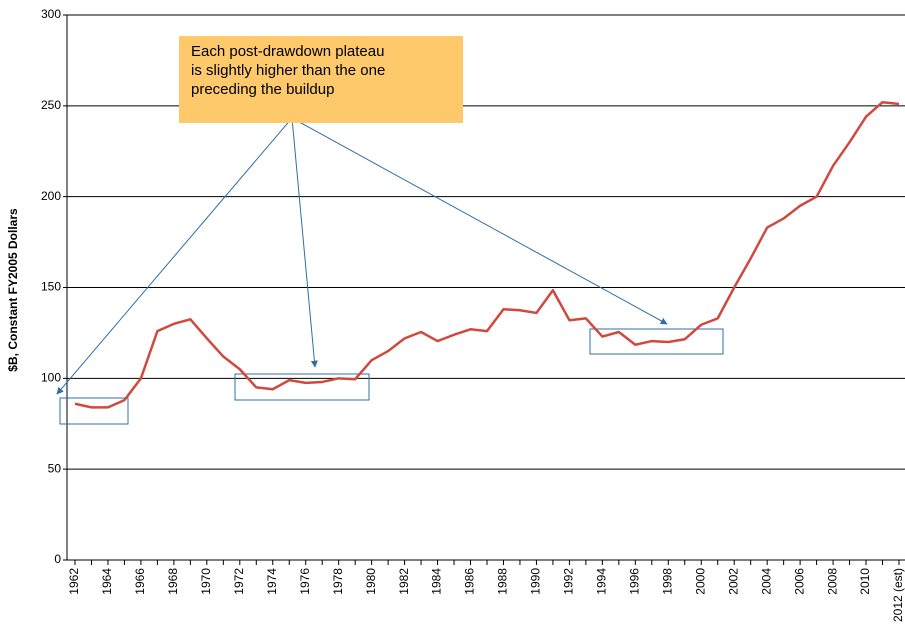 This screenshot has height=641, width=905. What do you see at coordinates (51, 196) in the screenshot?
I see `y-tick-label: 200` at bounding box center [51, 196].